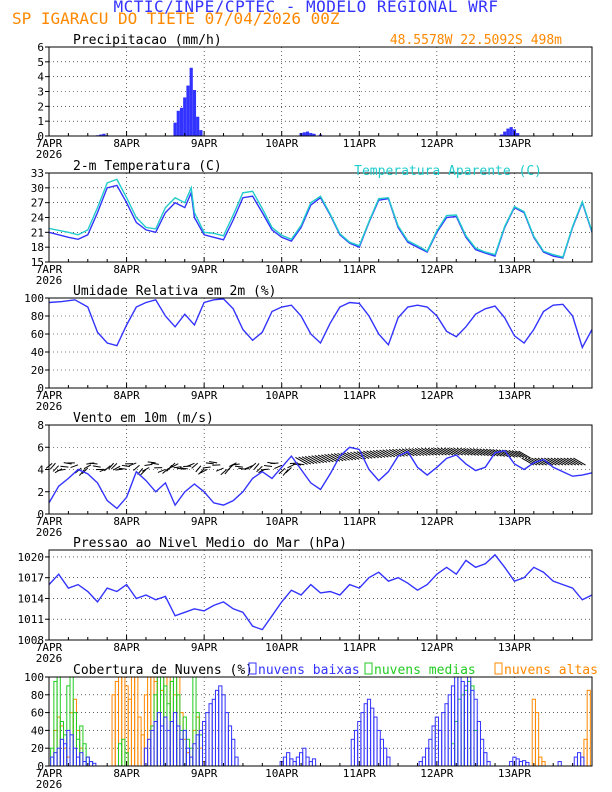 The height and width of the screenshot is (792, 612). Describe the element at coordinates (309, 670) in the screenshot. I see `legend-entry: nuvens baixas` at that location.